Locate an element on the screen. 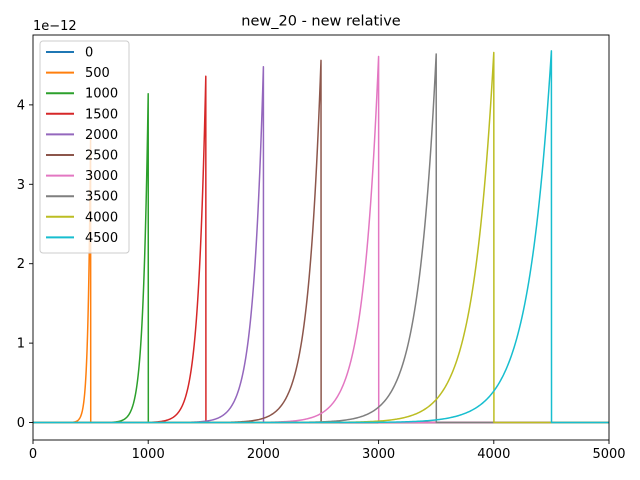  y-tick-label: 0 is located at coordinates (21, 423).